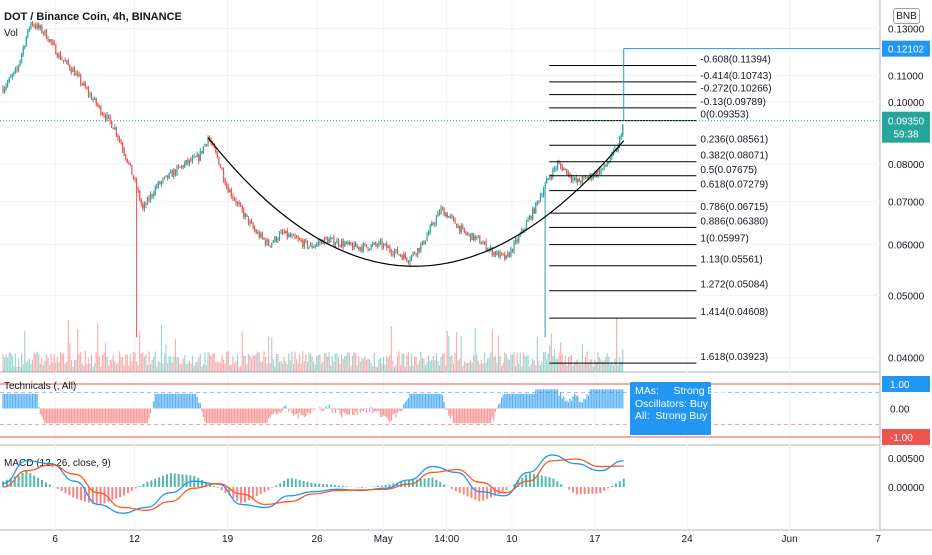  I want to click on currency-badge: BNB, so click(906, 16).